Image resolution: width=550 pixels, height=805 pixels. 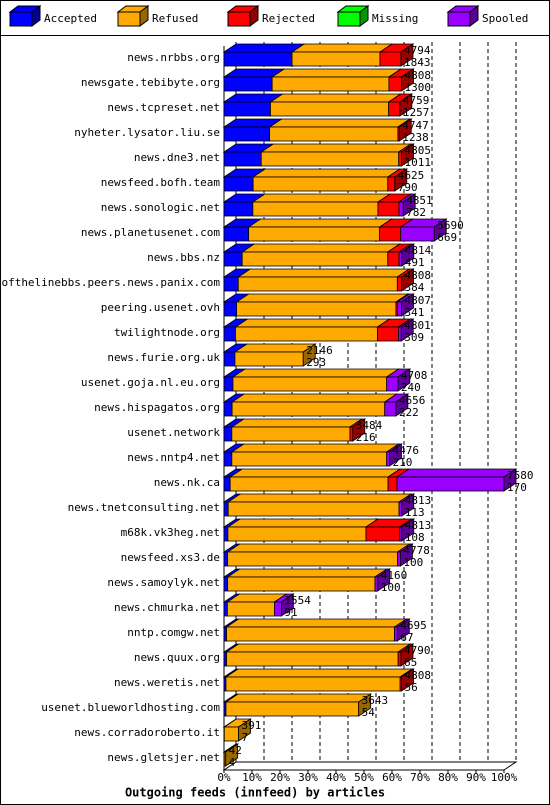 What do you see at coordinates (308, 777) in the screenshot?
I see `x-tick-label: 30%` at bounding box center [308, 777].